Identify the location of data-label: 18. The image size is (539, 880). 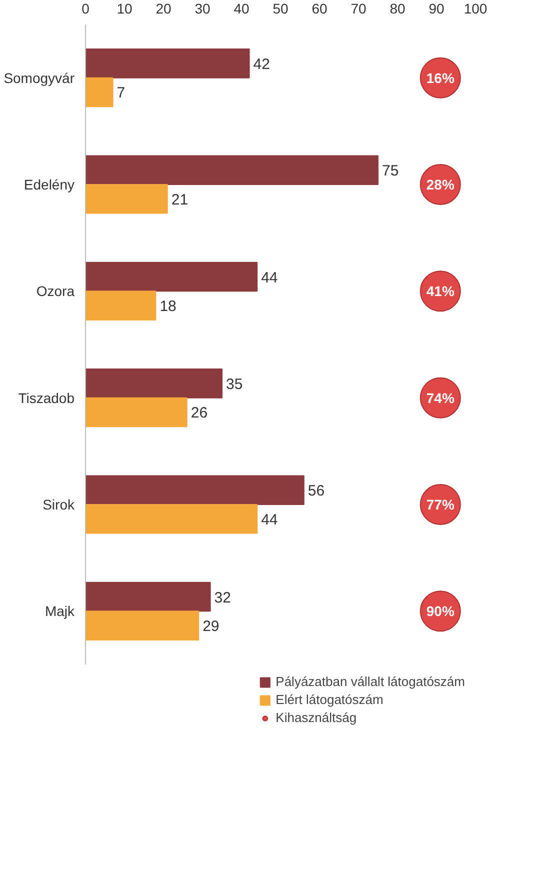
(168, 307).